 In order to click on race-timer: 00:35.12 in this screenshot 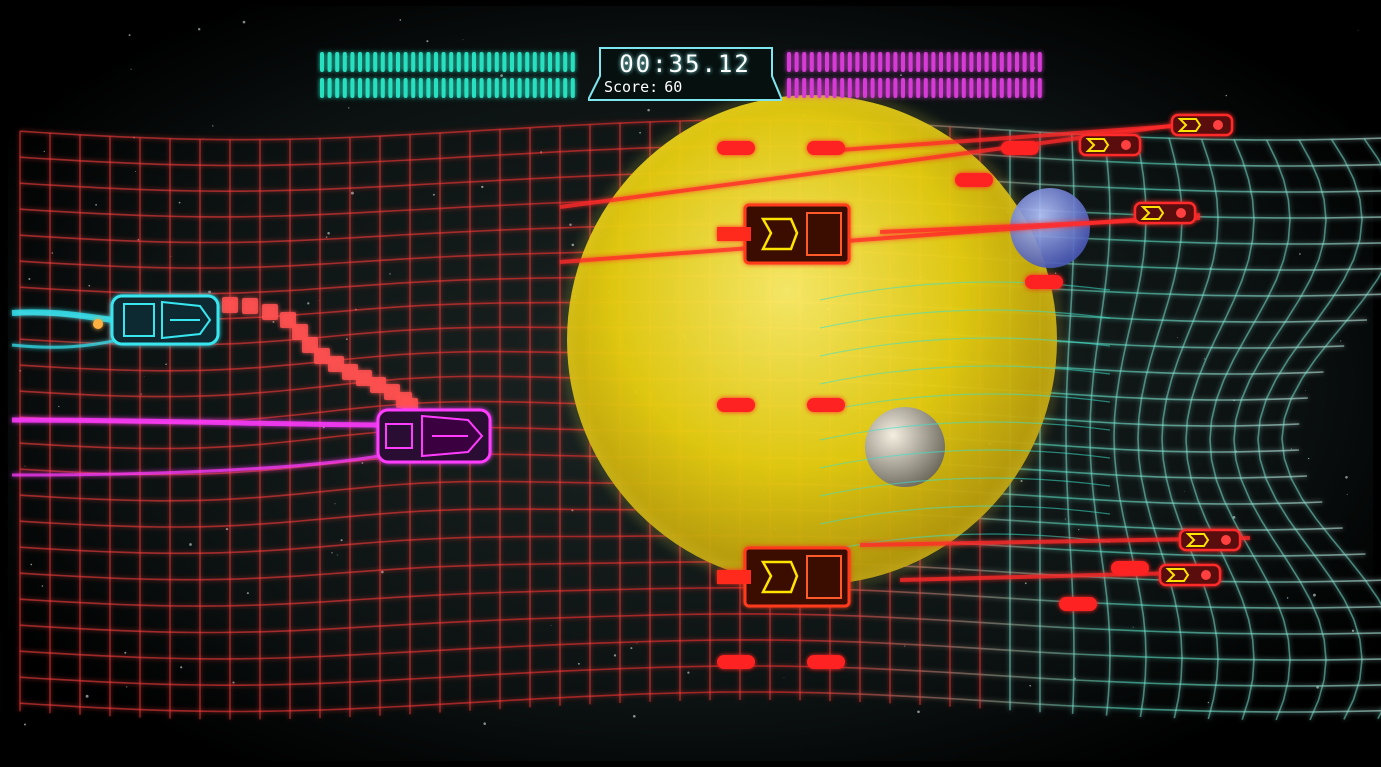, I will do `click(685, 64)`.